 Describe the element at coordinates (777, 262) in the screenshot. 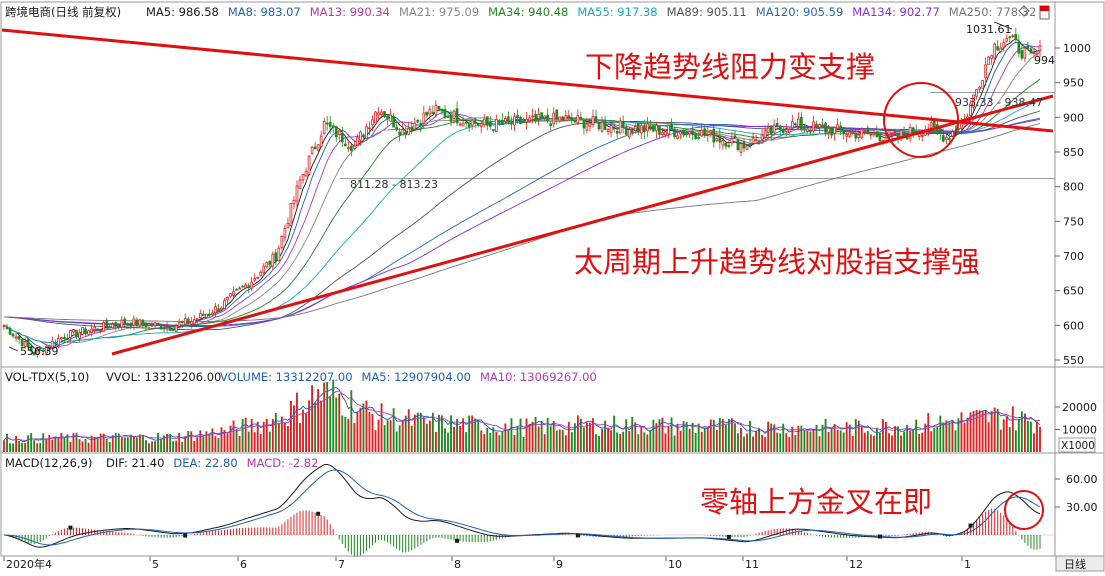

I see `annotation-long-cycle-uptrend: 太周期上升趋势线对股指支撑强` at that location.